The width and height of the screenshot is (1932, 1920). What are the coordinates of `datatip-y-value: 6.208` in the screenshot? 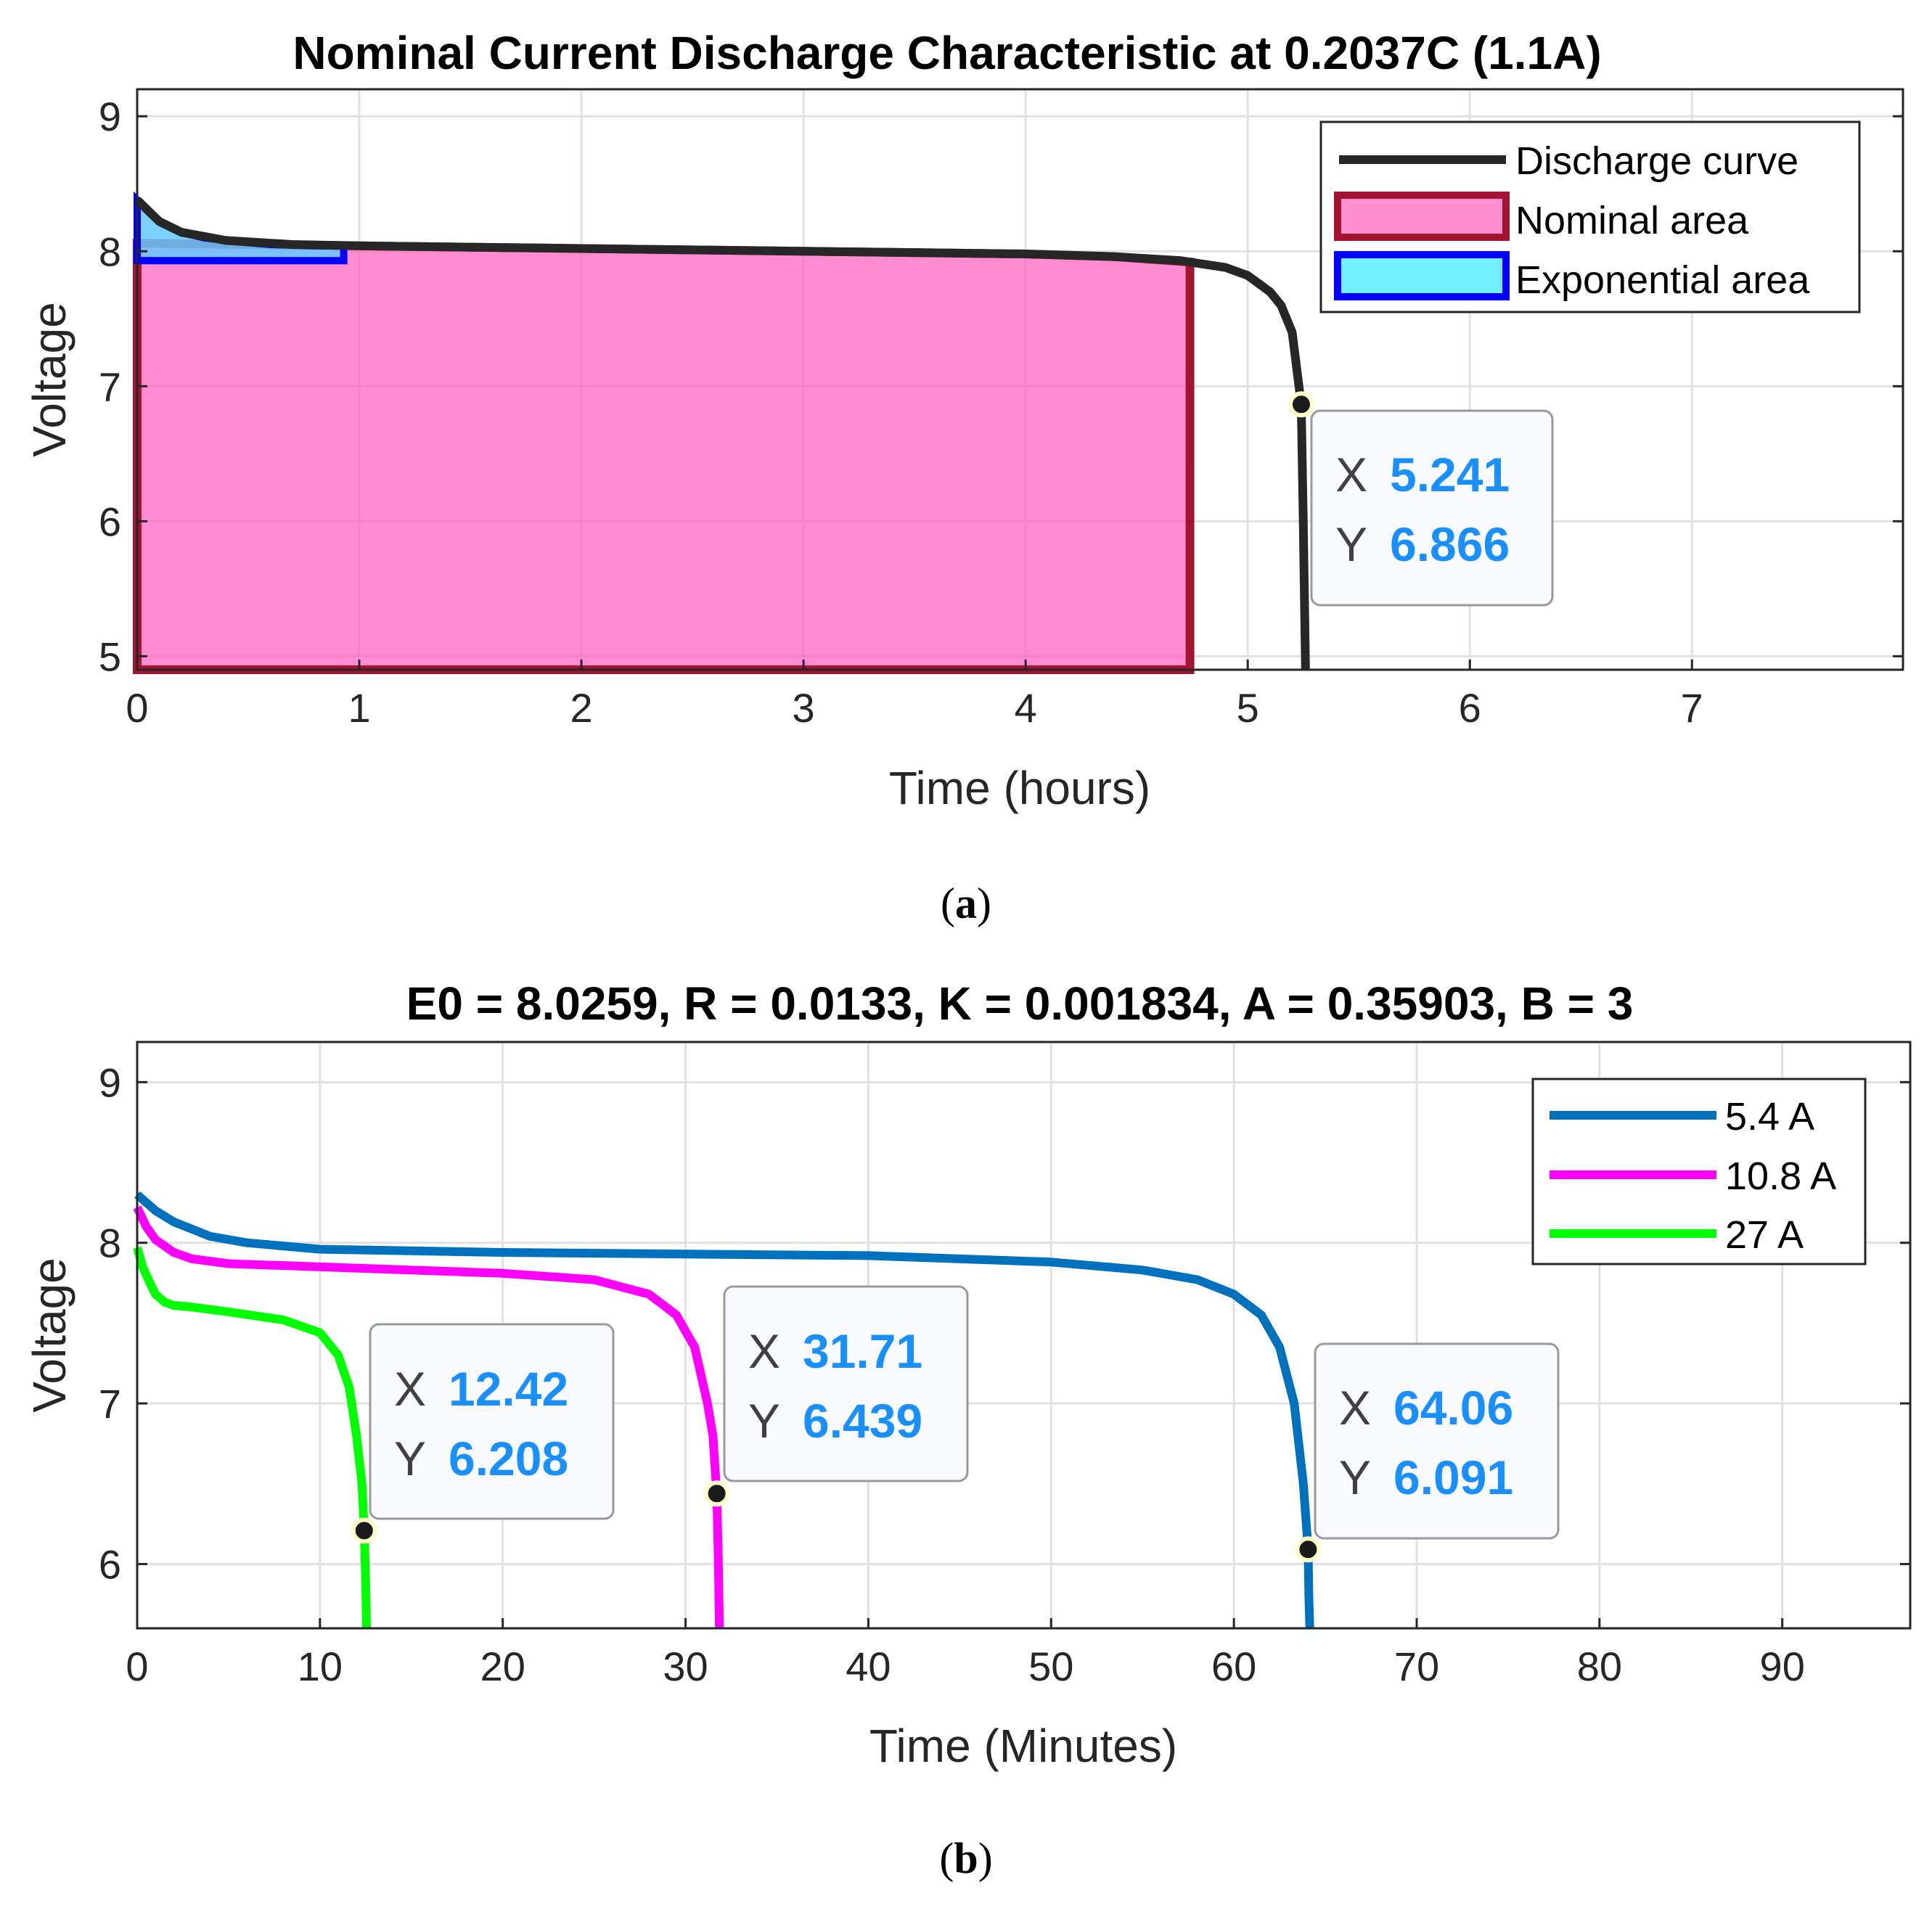 It's located at (508, 1458).